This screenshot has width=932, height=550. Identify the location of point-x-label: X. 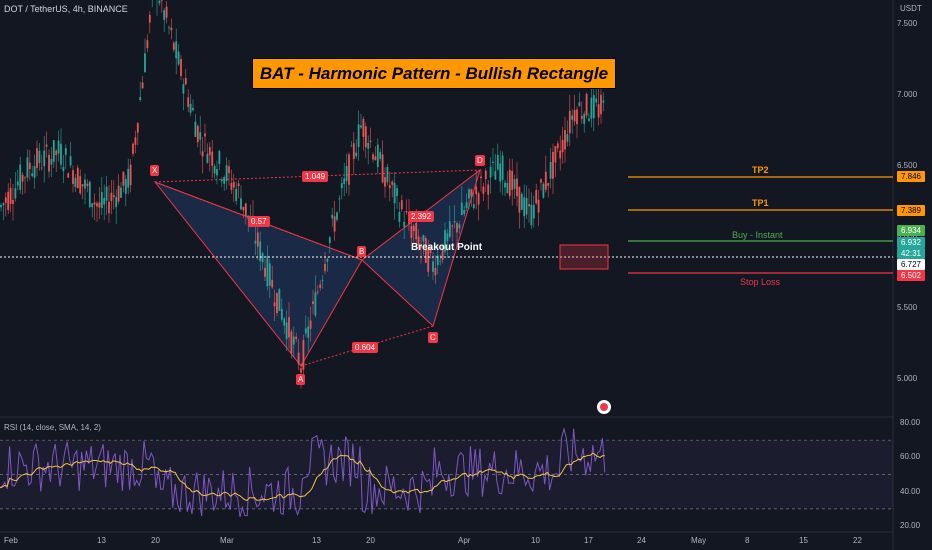
(155, 170).